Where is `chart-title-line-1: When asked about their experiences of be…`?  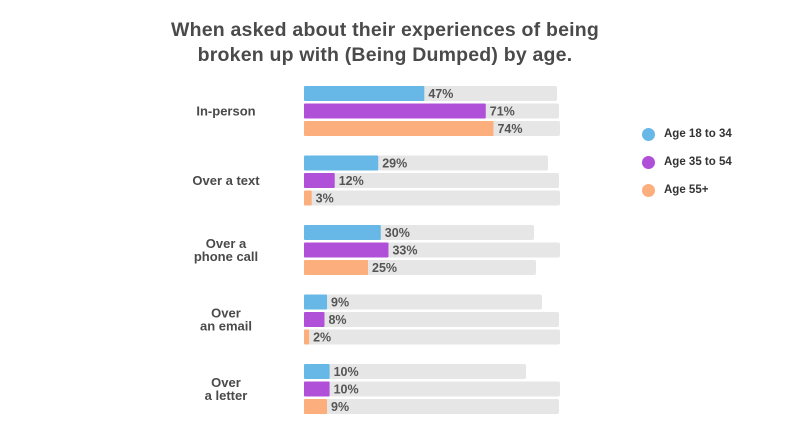
chart-title-line-1: When asked about their experiences of be… is located at coordinates (385, 30).